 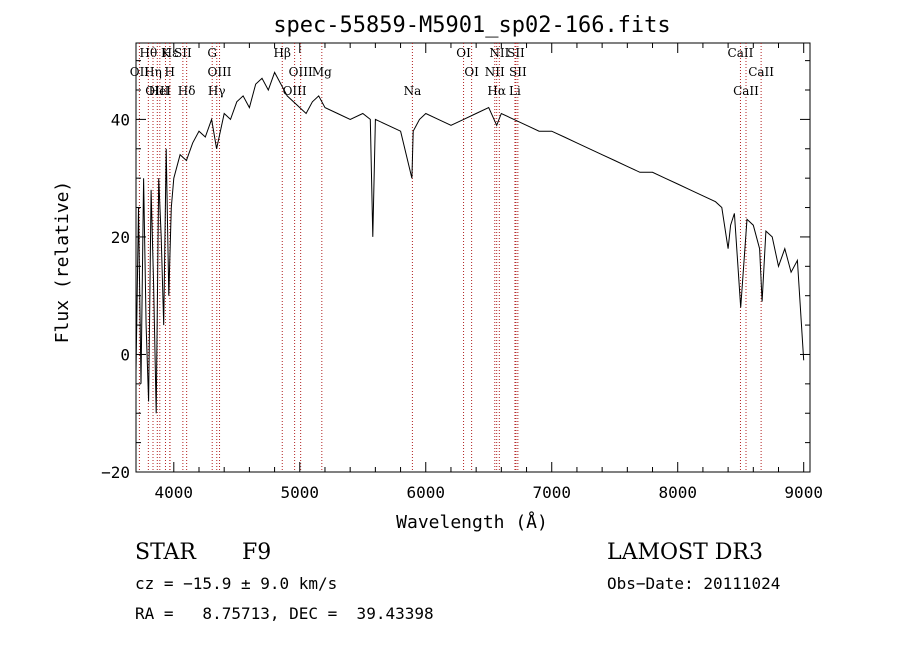 I want to click on y-tick-label: 40, so click(x=120, y=119).